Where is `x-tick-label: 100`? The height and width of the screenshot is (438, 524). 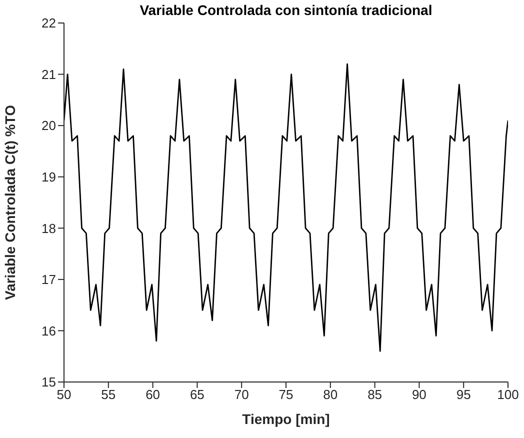 x-tick-label: 100 is located at coordinates (508, 394).